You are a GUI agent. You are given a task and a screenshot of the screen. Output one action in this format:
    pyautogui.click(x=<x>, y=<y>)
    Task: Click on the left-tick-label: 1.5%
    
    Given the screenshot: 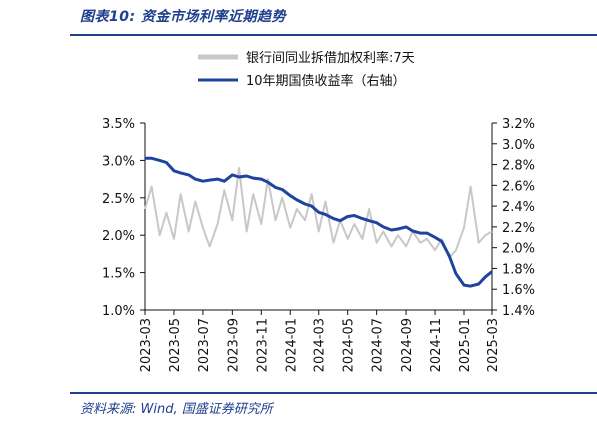 What is the action you would take?
    pyautogui.click(x=118, y=274)
    